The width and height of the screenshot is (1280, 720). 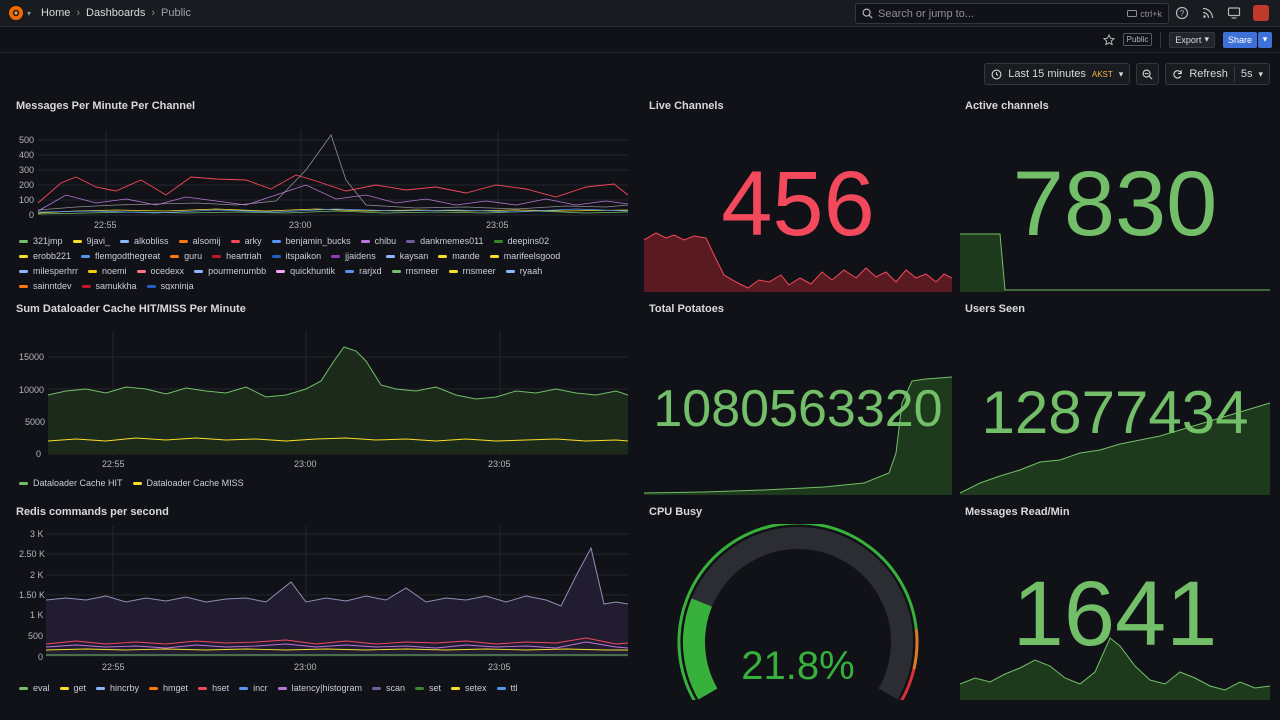 I want to click on panel-cpu-busy: CPU Busy 21.8%, so click(x=798, y=603).